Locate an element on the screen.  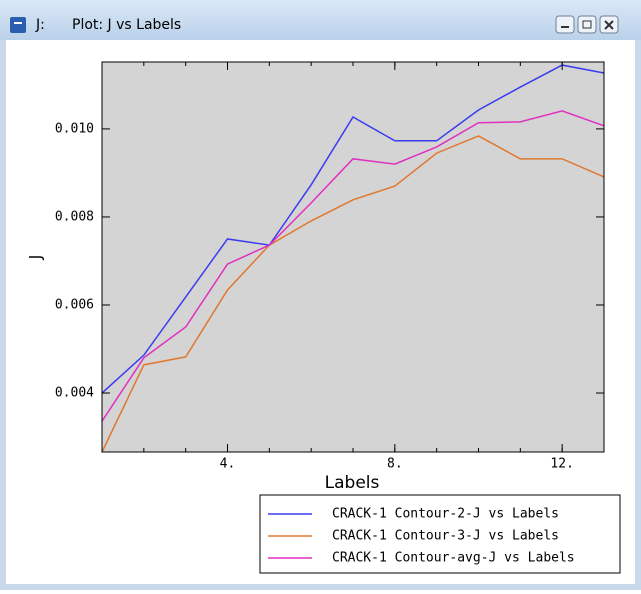
window-icon-mark is located at coordinates (18, 23).